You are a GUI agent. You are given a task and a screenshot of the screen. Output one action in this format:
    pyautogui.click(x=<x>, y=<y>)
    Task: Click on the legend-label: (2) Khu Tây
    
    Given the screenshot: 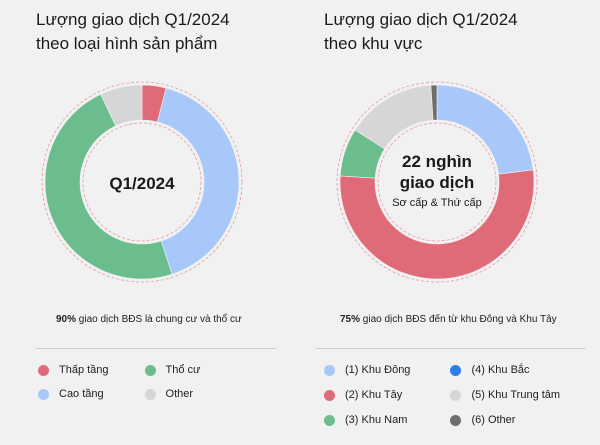 What is the action you would take?
    pyautogui.click(x=374, y=395)
    